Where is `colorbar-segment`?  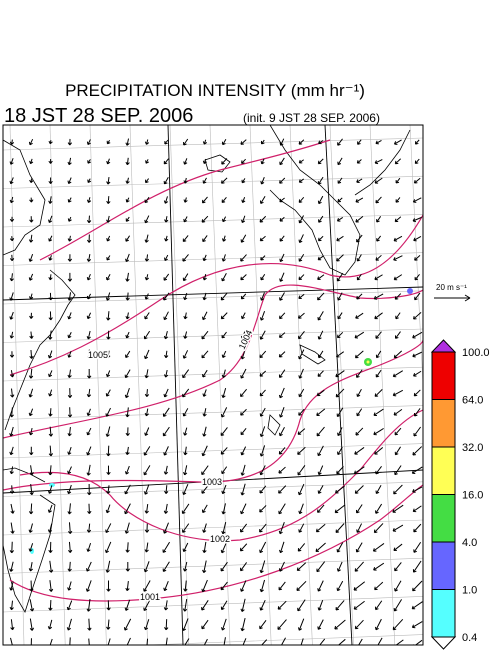 colorbar-segment is located at coordinates (443, 565).